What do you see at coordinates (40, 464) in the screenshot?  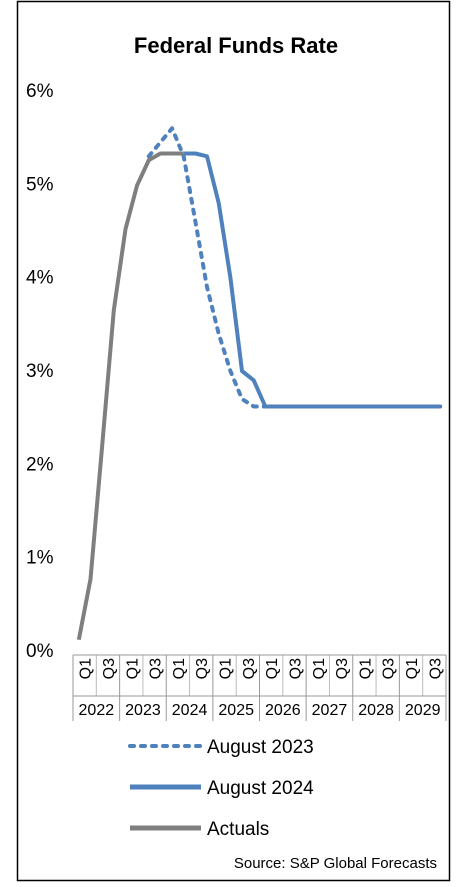 I see `y-tick-label: 2%` at bounding box center [40, 464].